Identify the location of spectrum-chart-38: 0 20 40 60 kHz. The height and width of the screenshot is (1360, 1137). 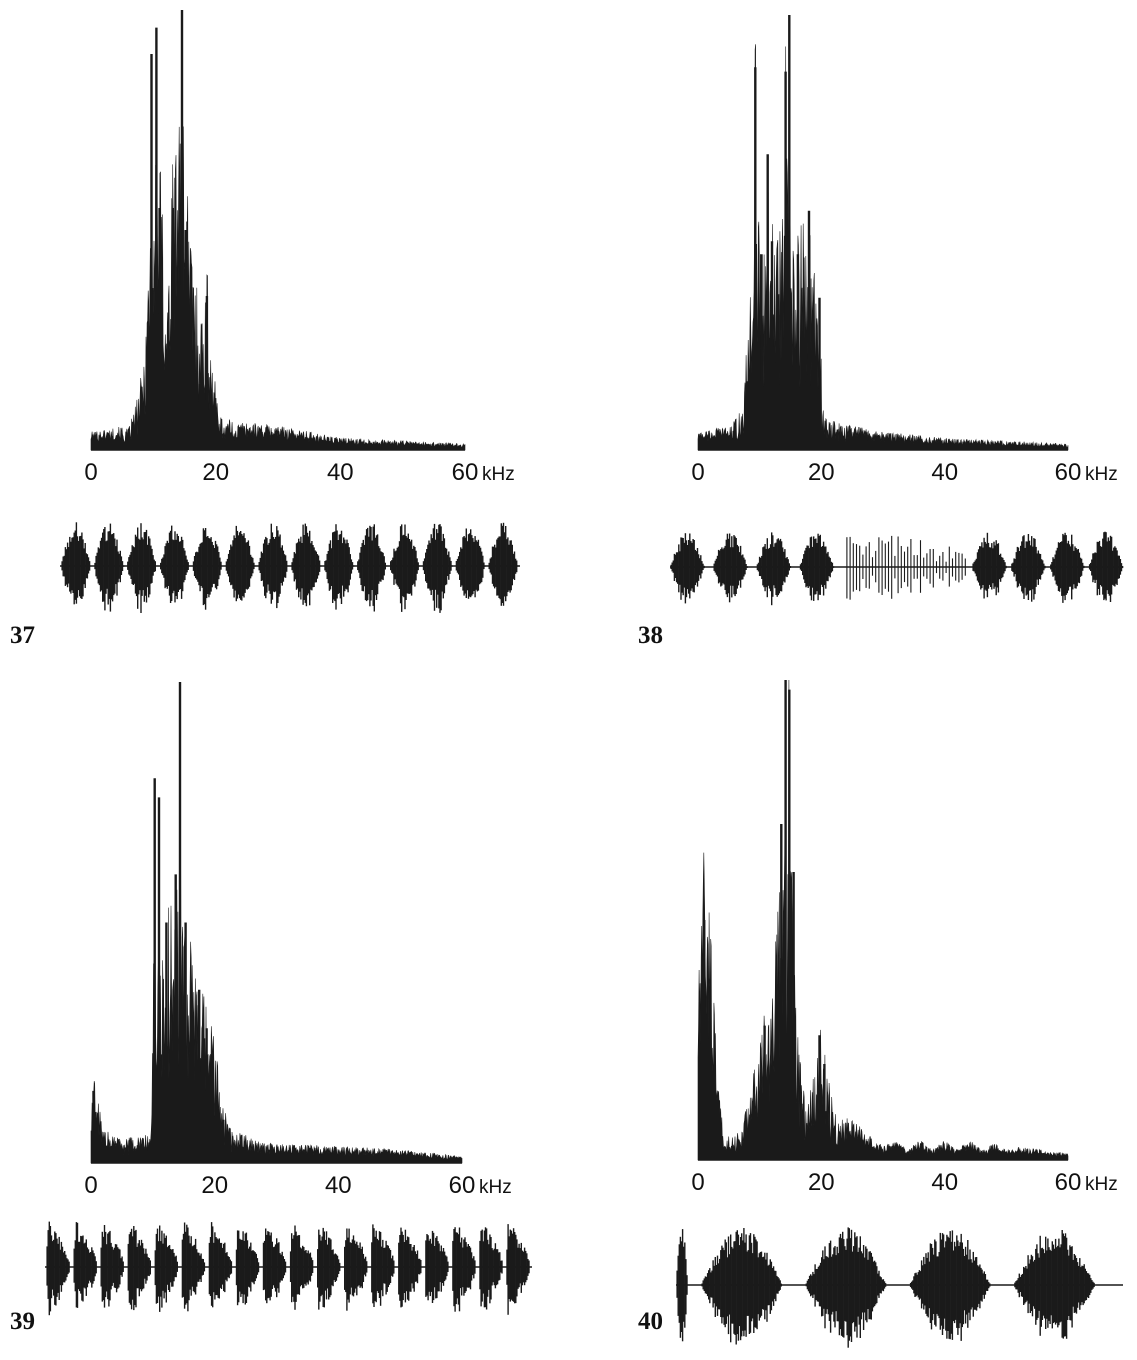
(904, 250).